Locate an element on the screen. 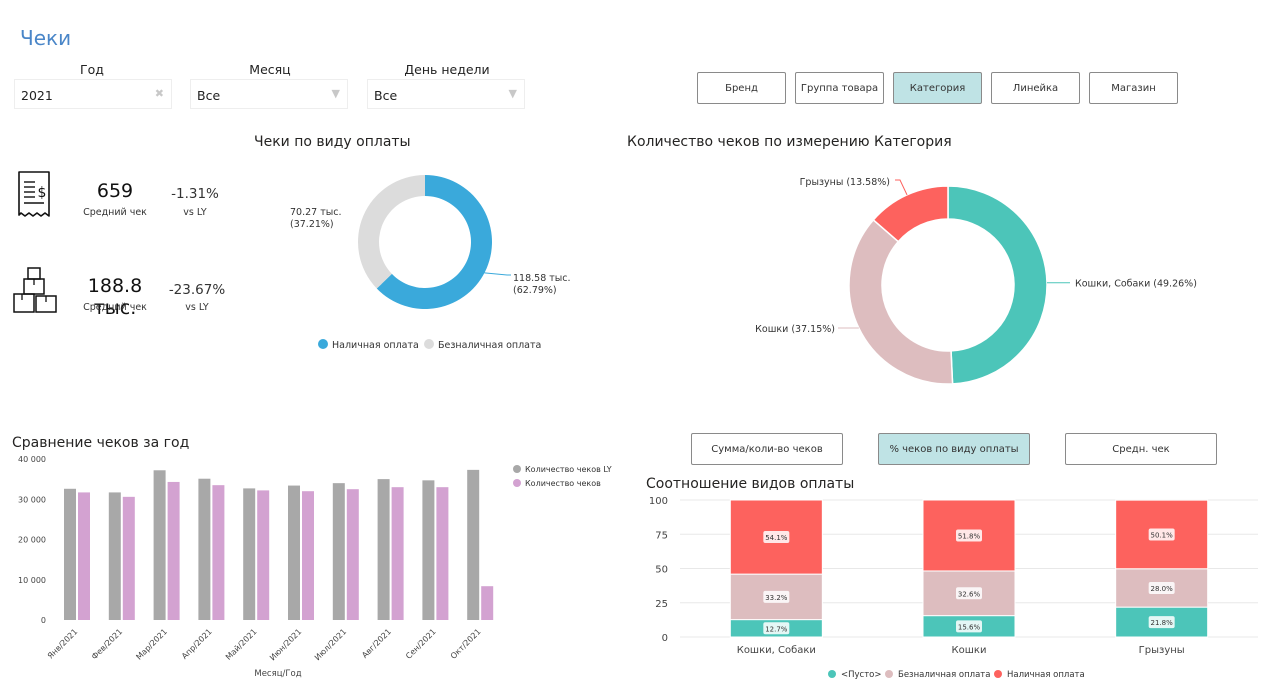  data-label: 15.6% is located at coordinates (969, 627).